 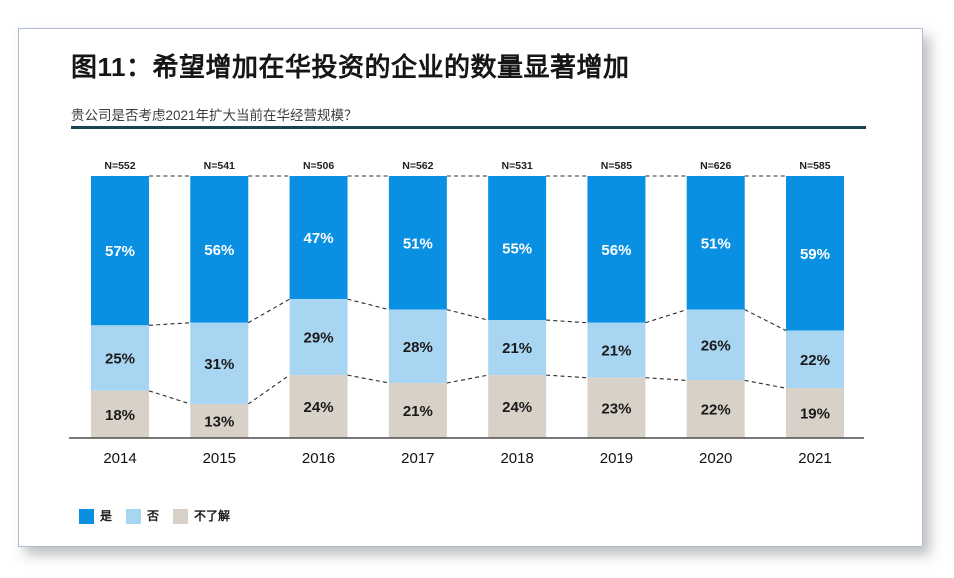 I want to click on pct-label-no: 26%, so click(x=716, y=345).